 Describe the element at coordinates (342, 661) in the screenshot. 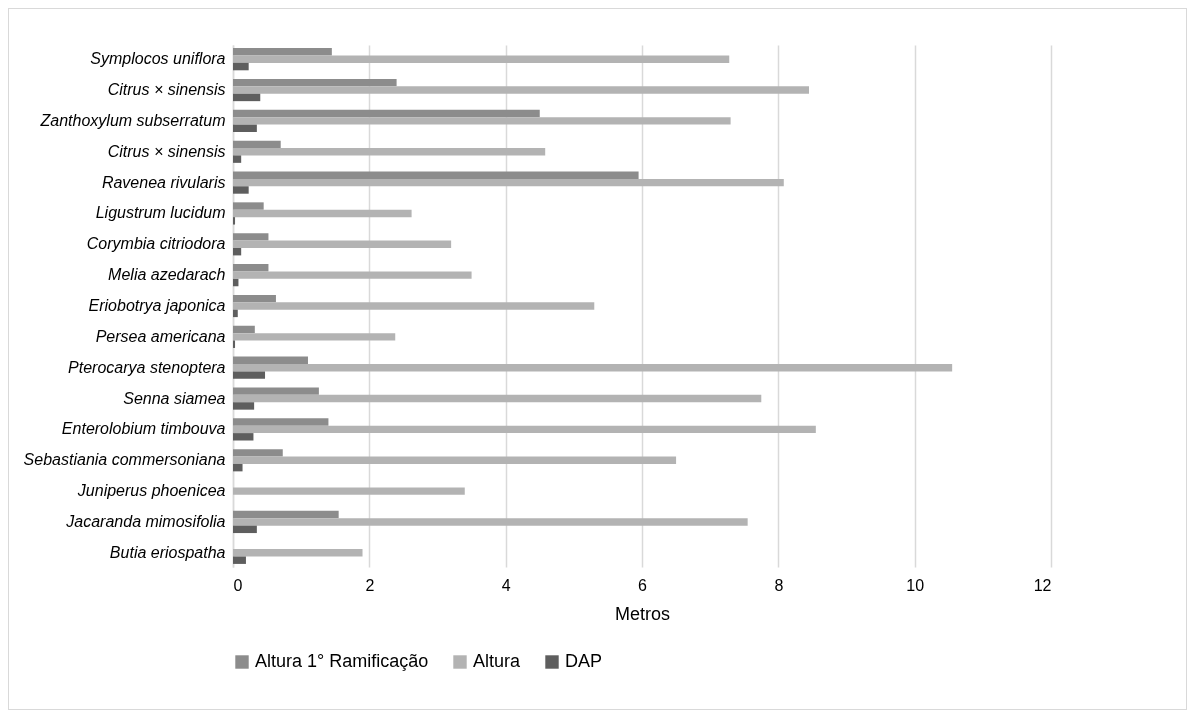

I see `legend-label: Altura 1° Ramificação` at that location.